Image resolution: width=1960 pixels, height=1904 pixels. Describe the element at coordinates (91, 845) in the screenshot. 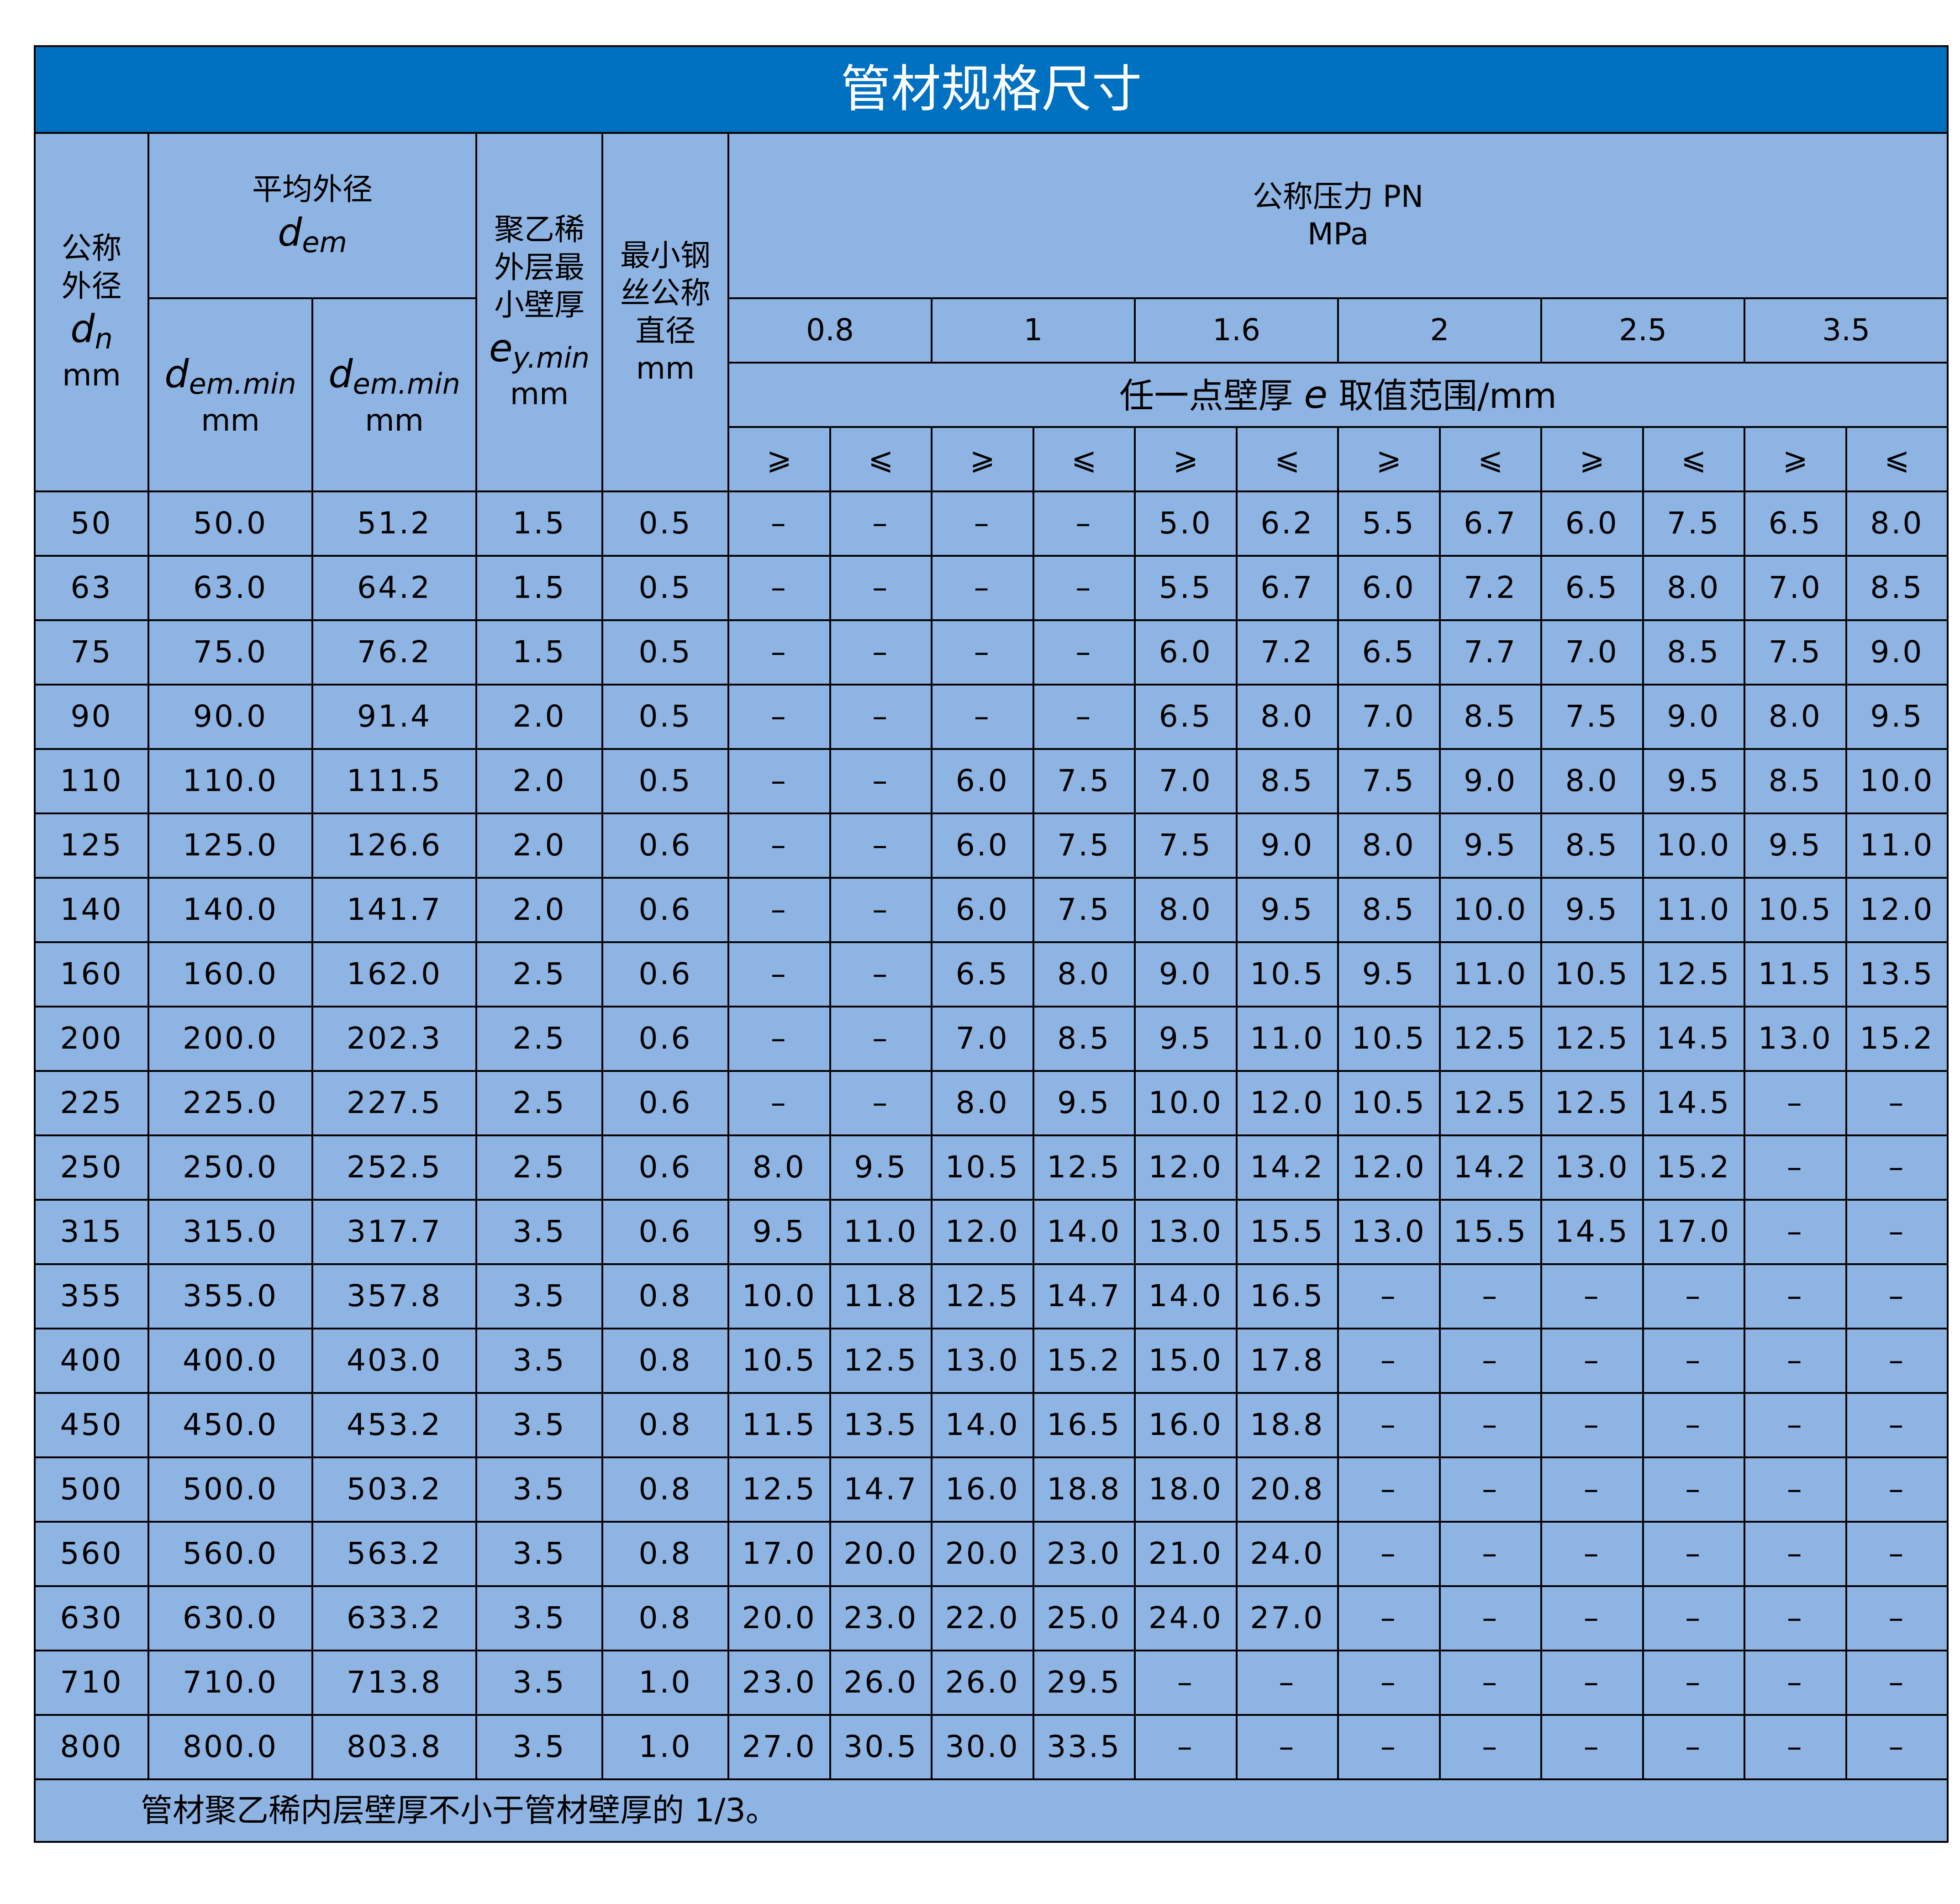

I see `table-cell: 125` at that location.